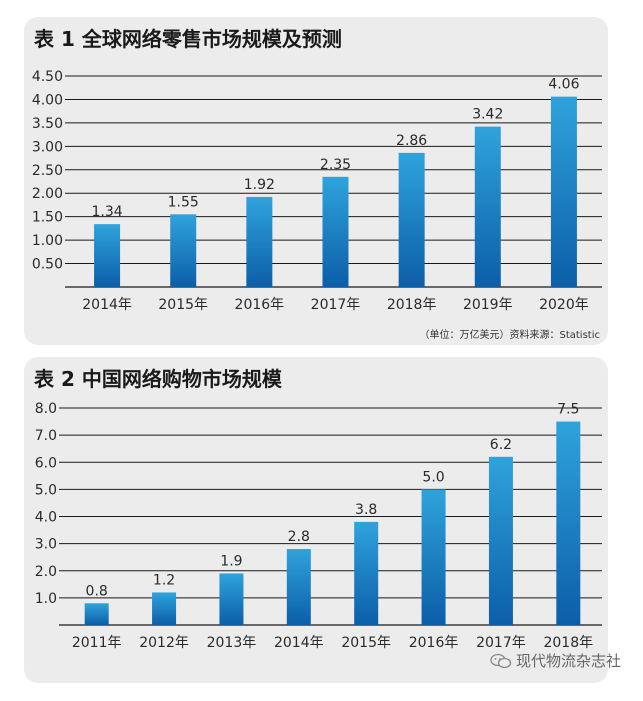  What do you see at coordinates (164, 580) in the screenshot?
I see `bar-value-label: 1.2` at bounding box center [164, 580].